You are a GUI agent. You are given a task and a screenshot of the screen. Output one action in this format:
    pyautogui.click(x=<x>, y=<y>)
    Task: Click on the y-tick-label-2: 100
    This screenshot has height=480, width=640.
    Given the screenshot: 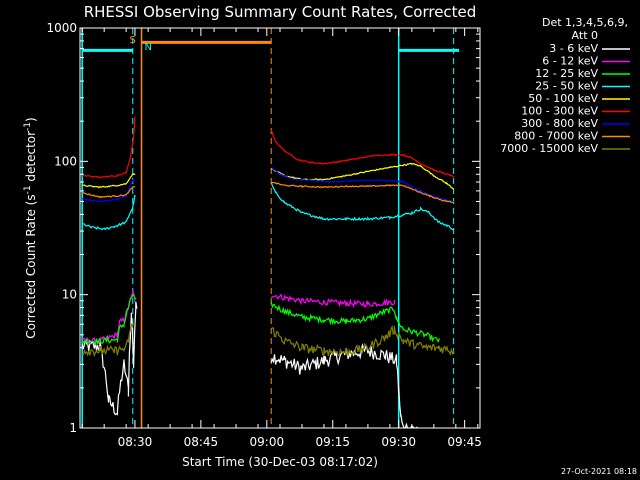 What is the action you would take?
    pyautogui.click(x=65, y=161)
    